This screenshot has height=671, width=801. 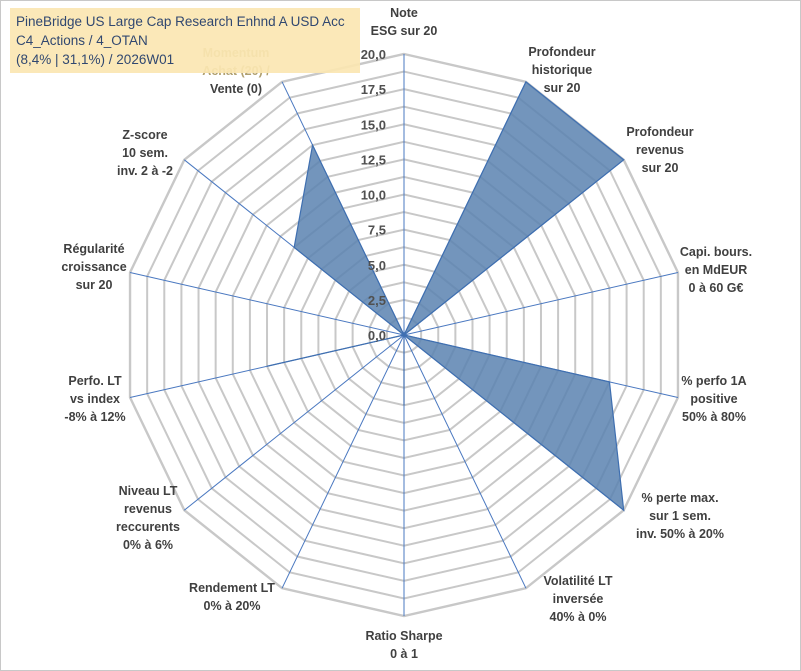 What do you see at coordinates (403, 636) in the screenshot?
I see `axis-label: Ratio Sharpe` at bounding box center [403, 636].